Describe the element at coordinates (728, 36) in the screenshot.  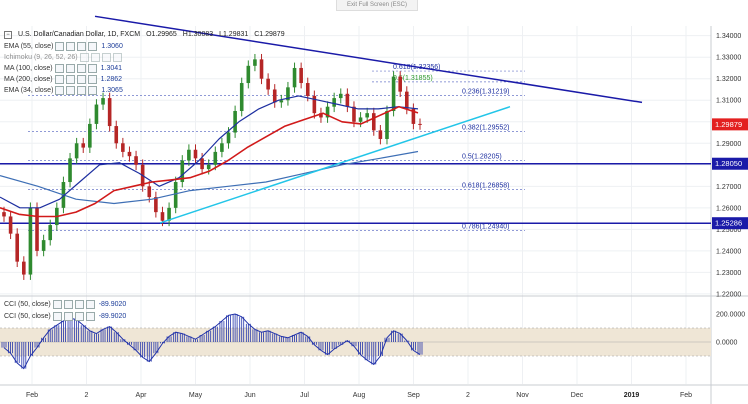
I see `y-tick-label: 1.34000` at that location.